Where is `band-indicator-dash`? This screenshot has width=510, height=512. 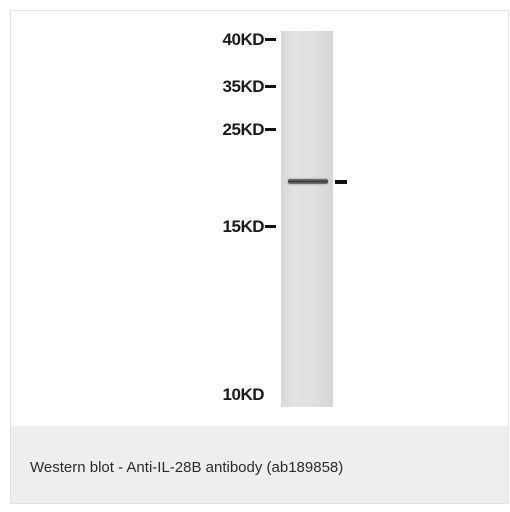 band-indicator-dash is located at coordinates (341, 182).